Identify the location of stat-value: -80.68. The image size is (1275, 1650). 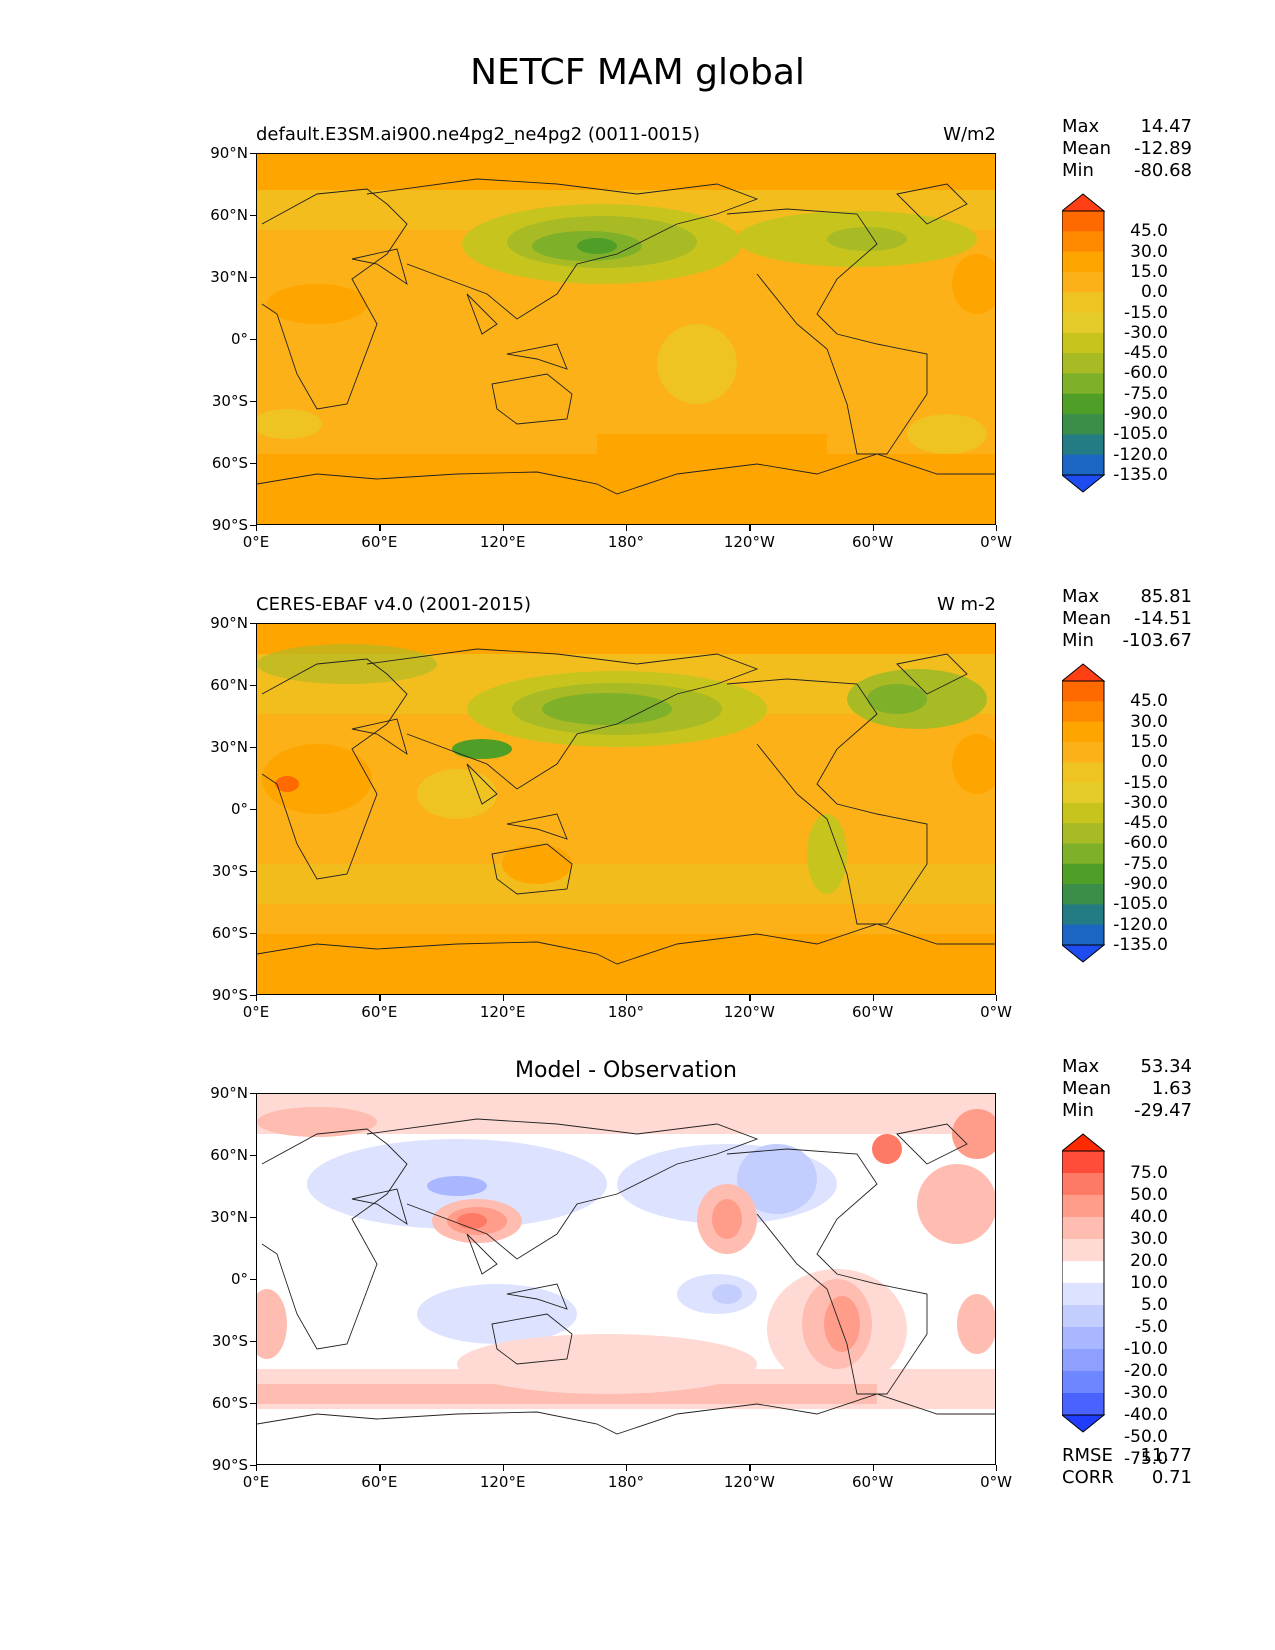
(1162, 170).